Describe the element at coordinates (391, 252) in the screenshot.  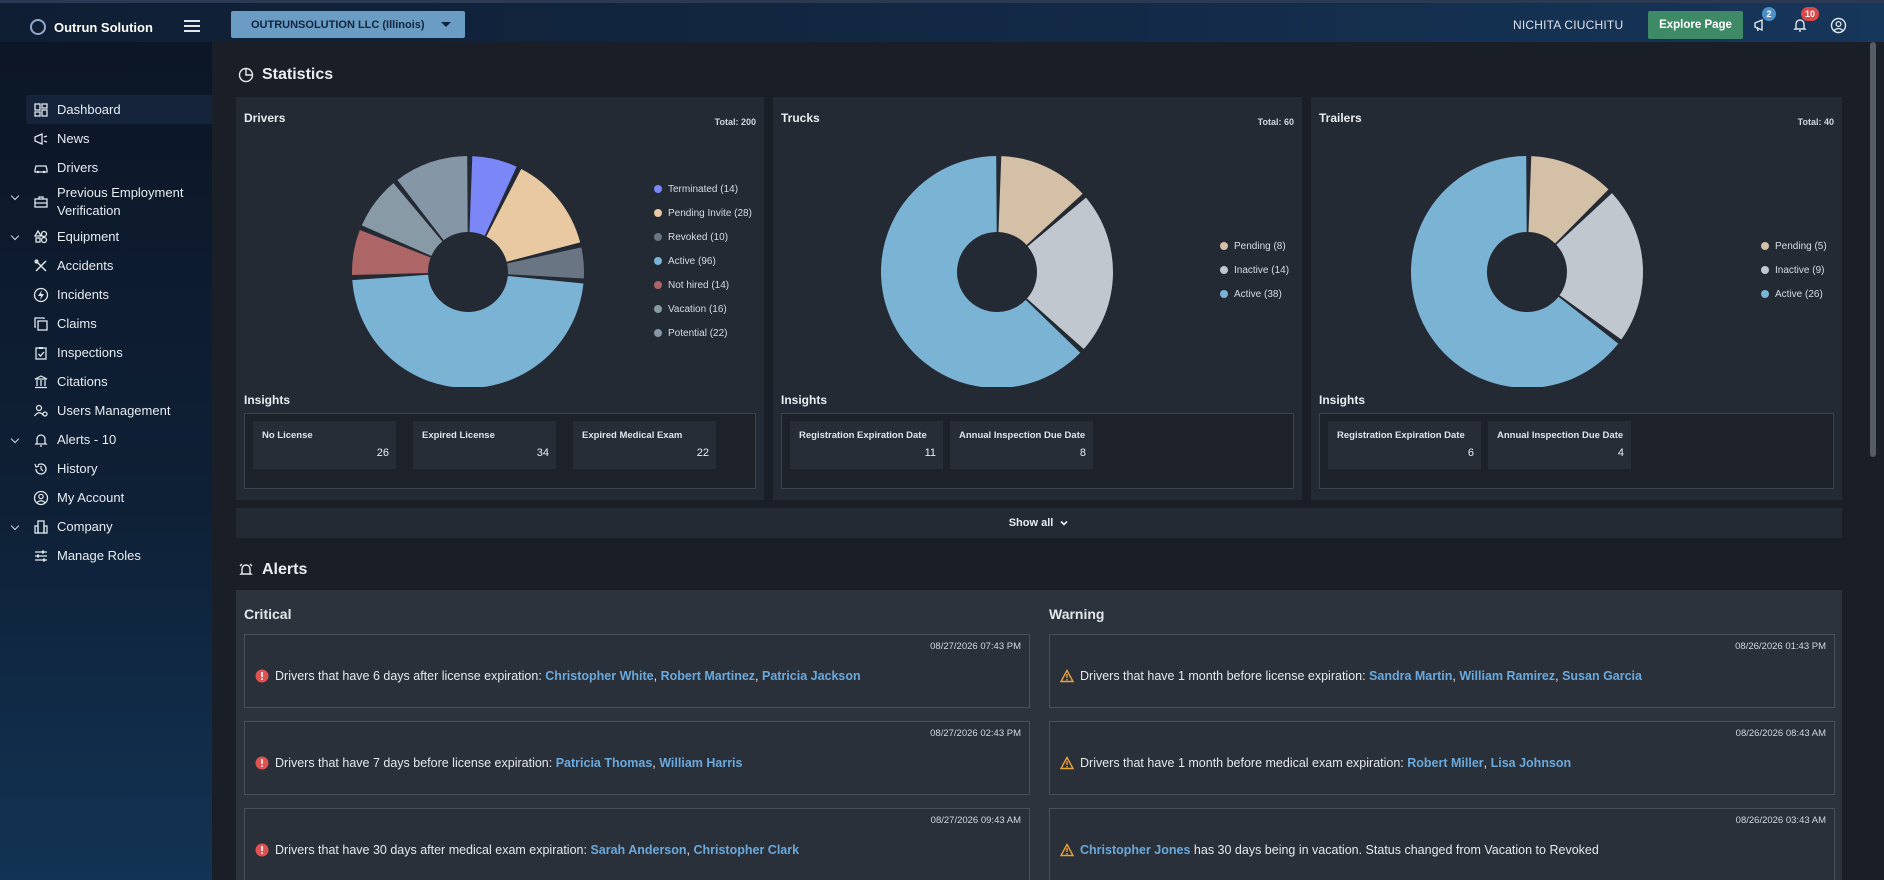
I see `donut-slice-not-hired` at that location.